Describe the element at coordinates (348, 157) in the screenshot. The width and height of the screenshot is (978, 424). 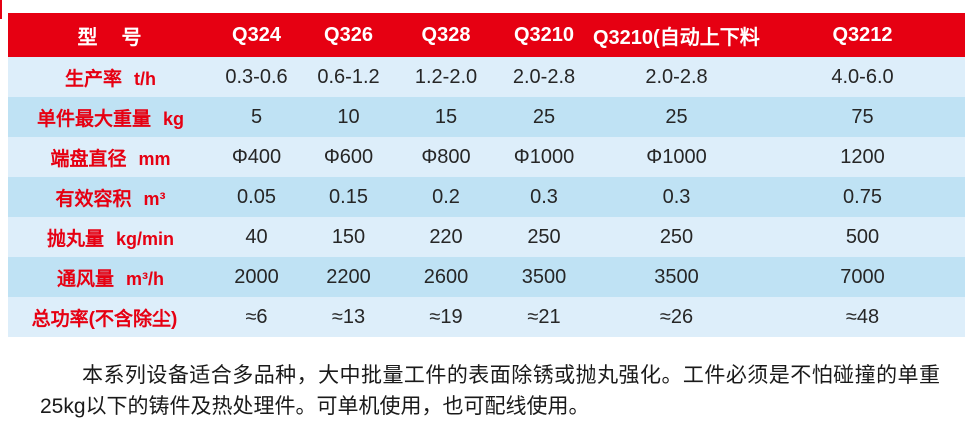
I see `cell-value: Φ600` at that location.